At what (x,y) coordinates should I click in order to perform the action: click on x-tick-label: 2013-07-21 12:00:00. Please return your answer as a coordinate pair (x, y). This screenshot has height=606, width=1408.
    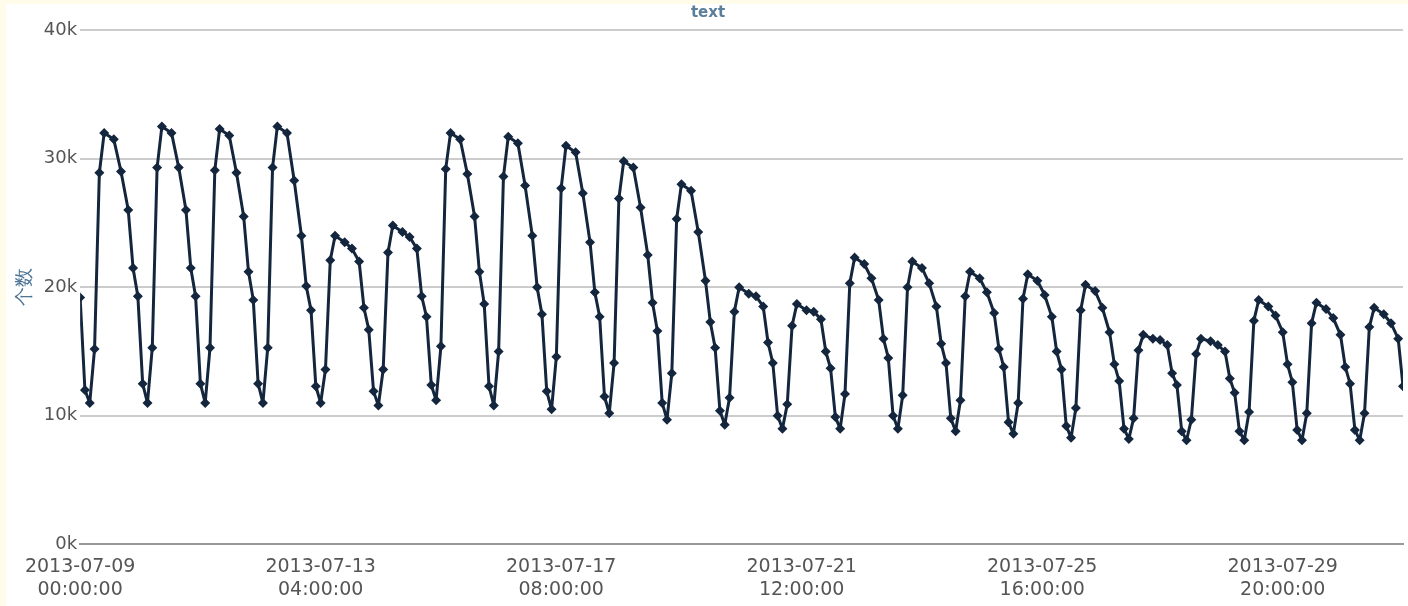
    Looking at the image, I should click on (801, 576).